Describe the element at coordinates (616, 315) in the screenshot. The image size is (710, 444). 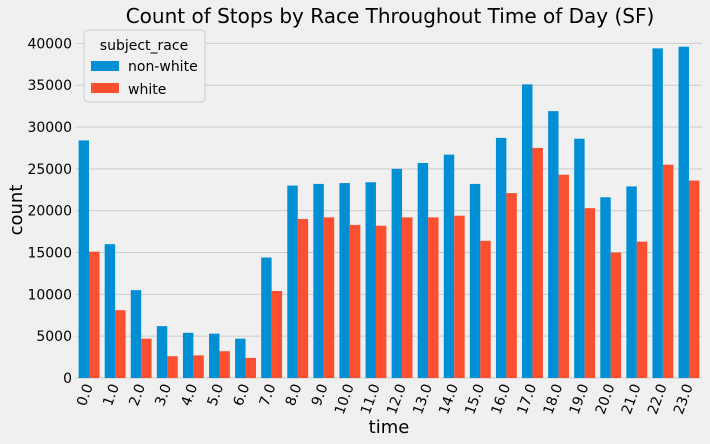
I see `bar-white-20.0` at that location.